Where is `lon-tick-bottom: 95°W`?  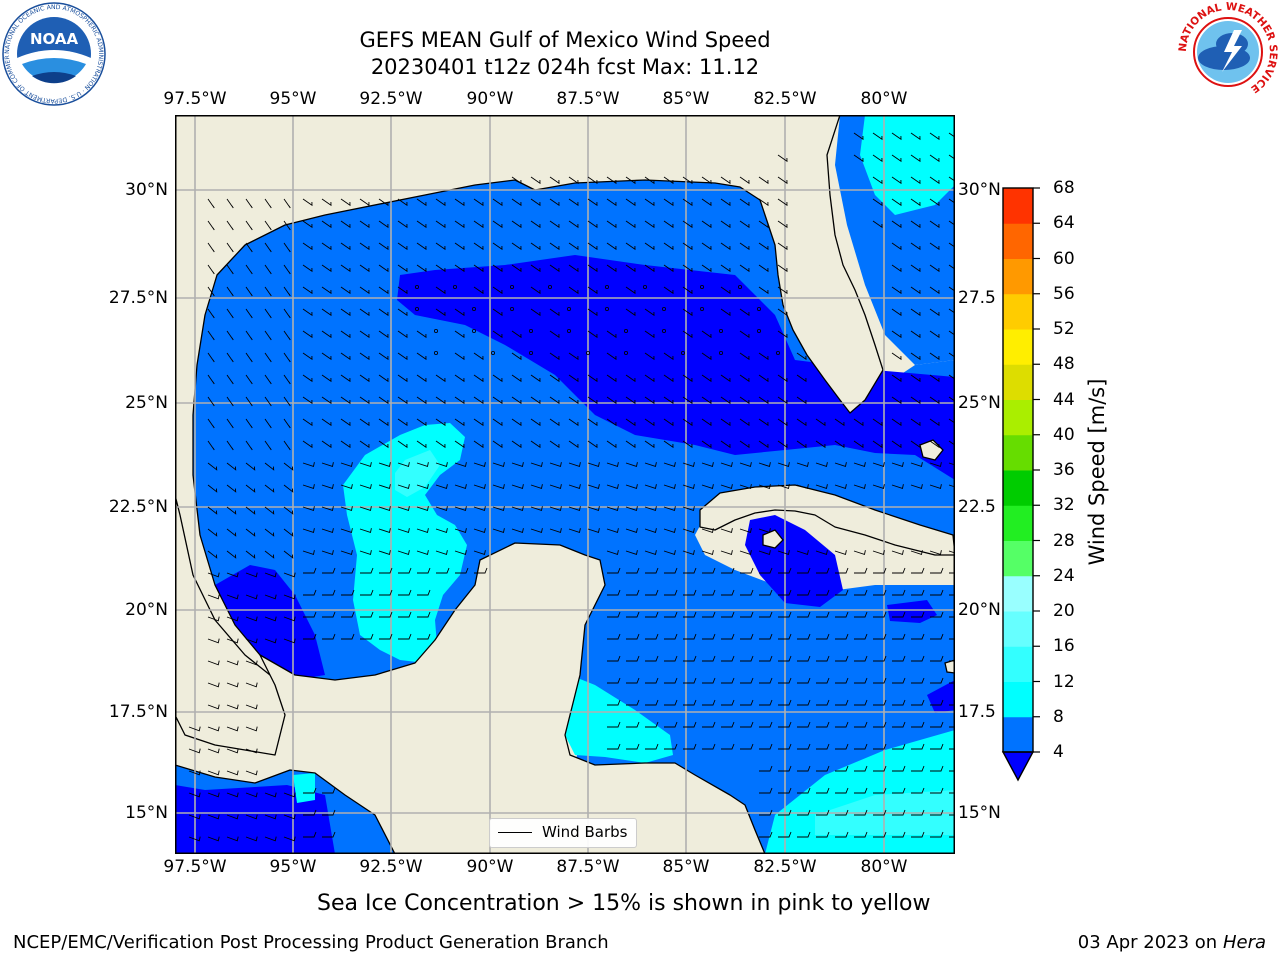
lon-tick-bottom: 95°W is located at coordinates (293, 867).